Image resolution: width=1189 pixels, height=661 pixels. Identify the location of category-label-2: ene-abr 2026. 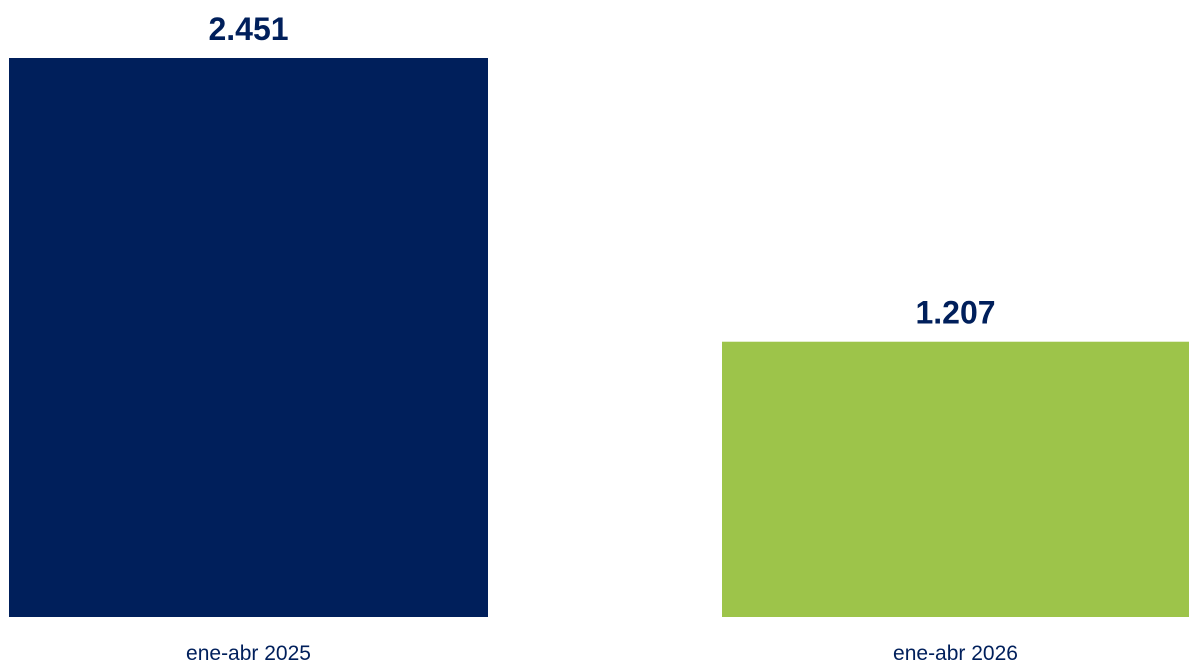
(955, 651).